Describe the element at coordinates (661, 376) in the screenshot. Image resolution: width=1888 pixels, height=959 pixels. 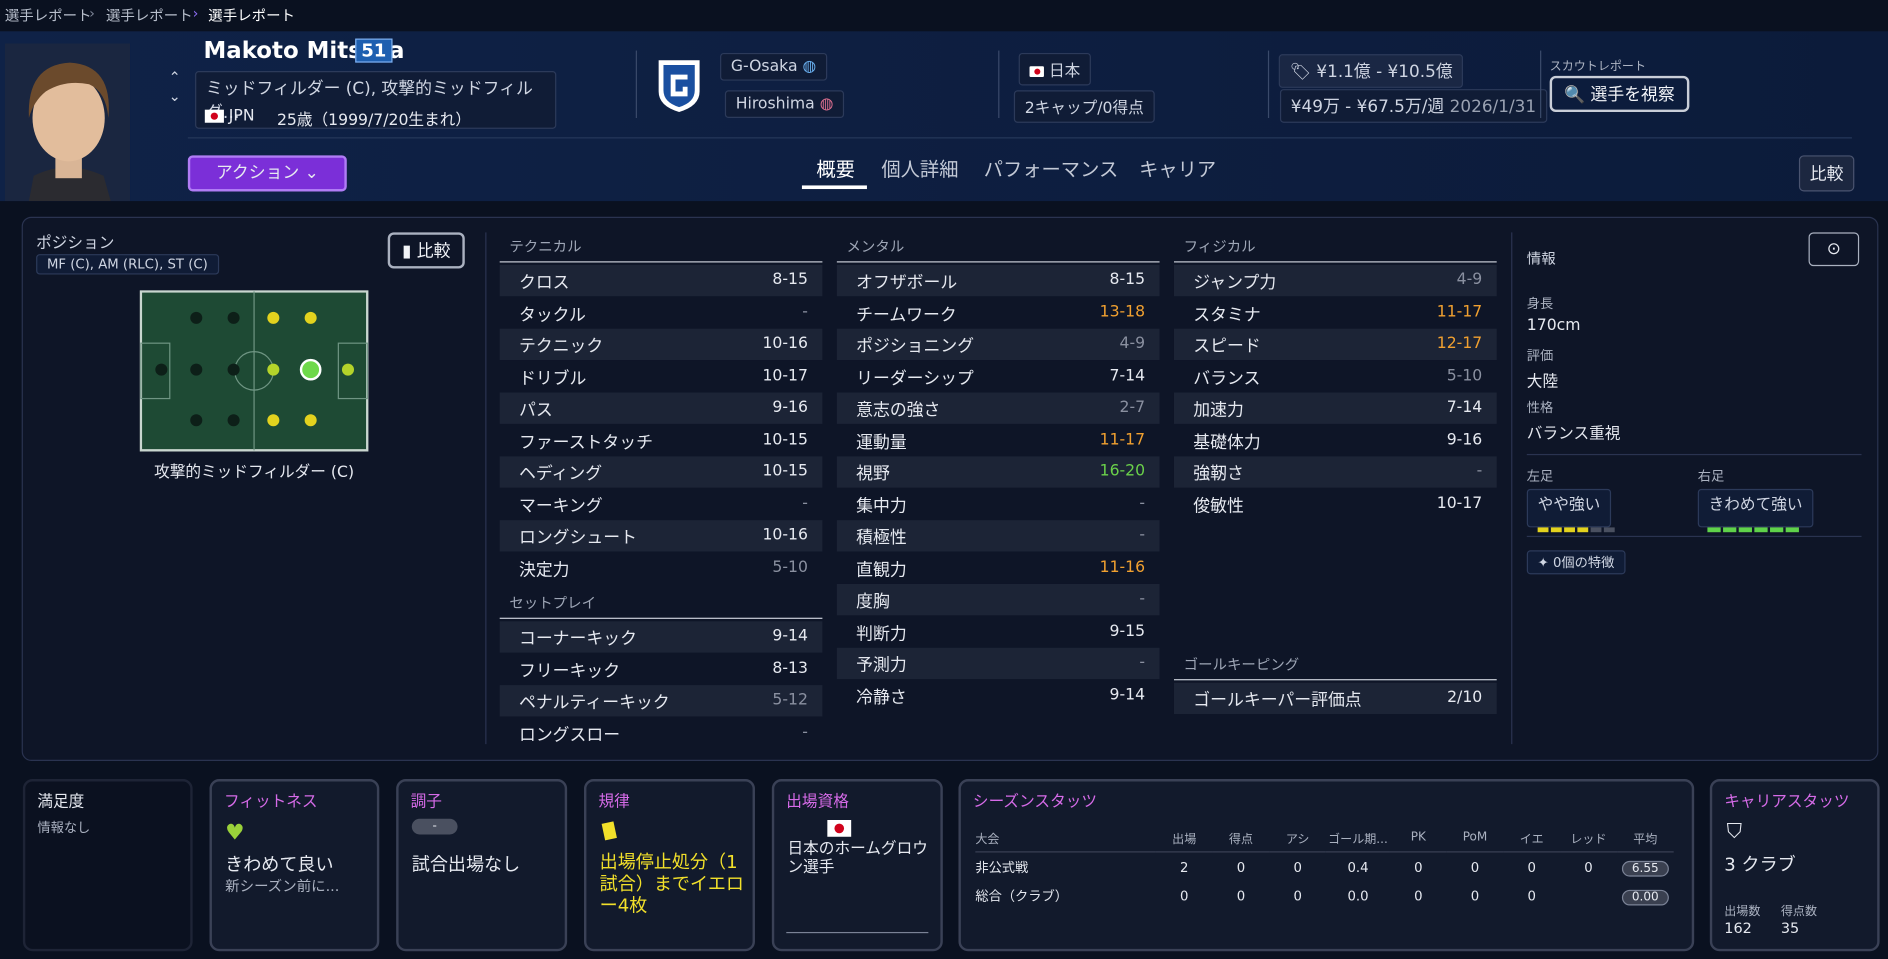
I see `attribute-row: ドリブル 10-17` at that location.